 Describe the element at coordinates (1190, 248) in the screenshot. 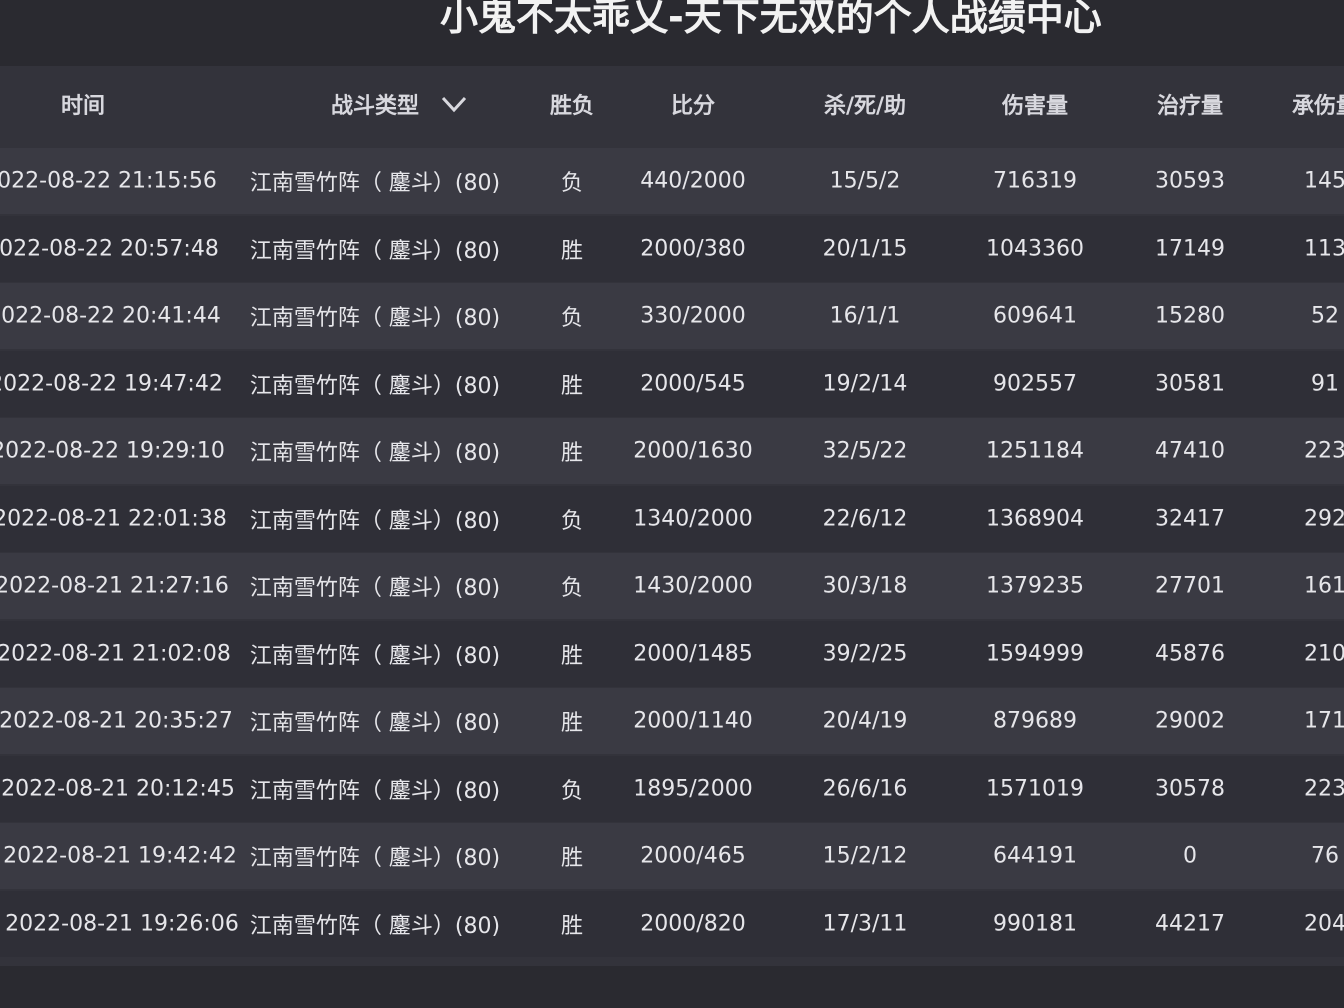

I see `healing-cell: 17149` at that location.